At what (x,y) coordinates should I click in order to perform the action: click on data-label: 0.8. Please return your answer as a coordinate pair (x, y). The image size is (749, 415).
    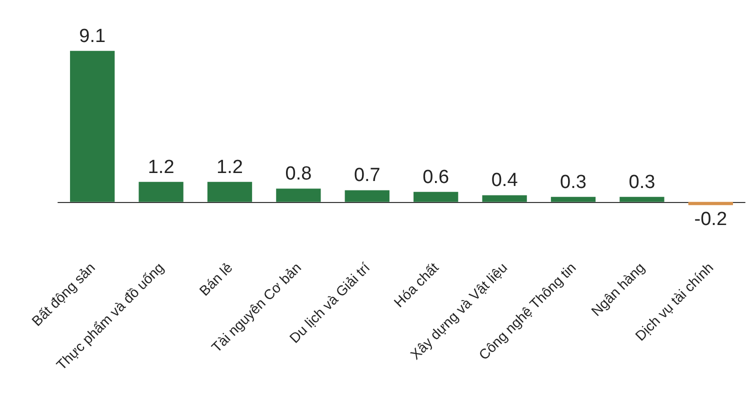
    Looking at the image, I should click on (298, 174).